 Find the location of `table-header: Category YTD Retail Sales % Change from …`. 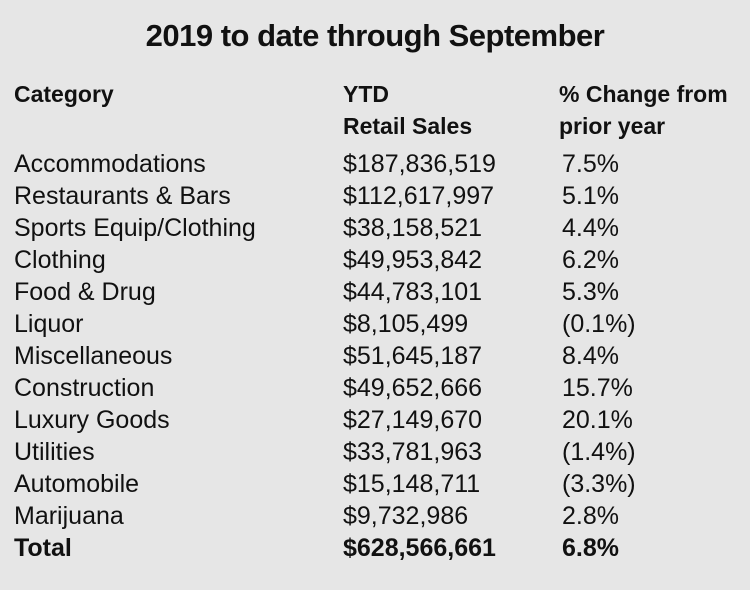

table-header: Category YTD Retail Sales % Change from … is located at coordinates (379, 111).